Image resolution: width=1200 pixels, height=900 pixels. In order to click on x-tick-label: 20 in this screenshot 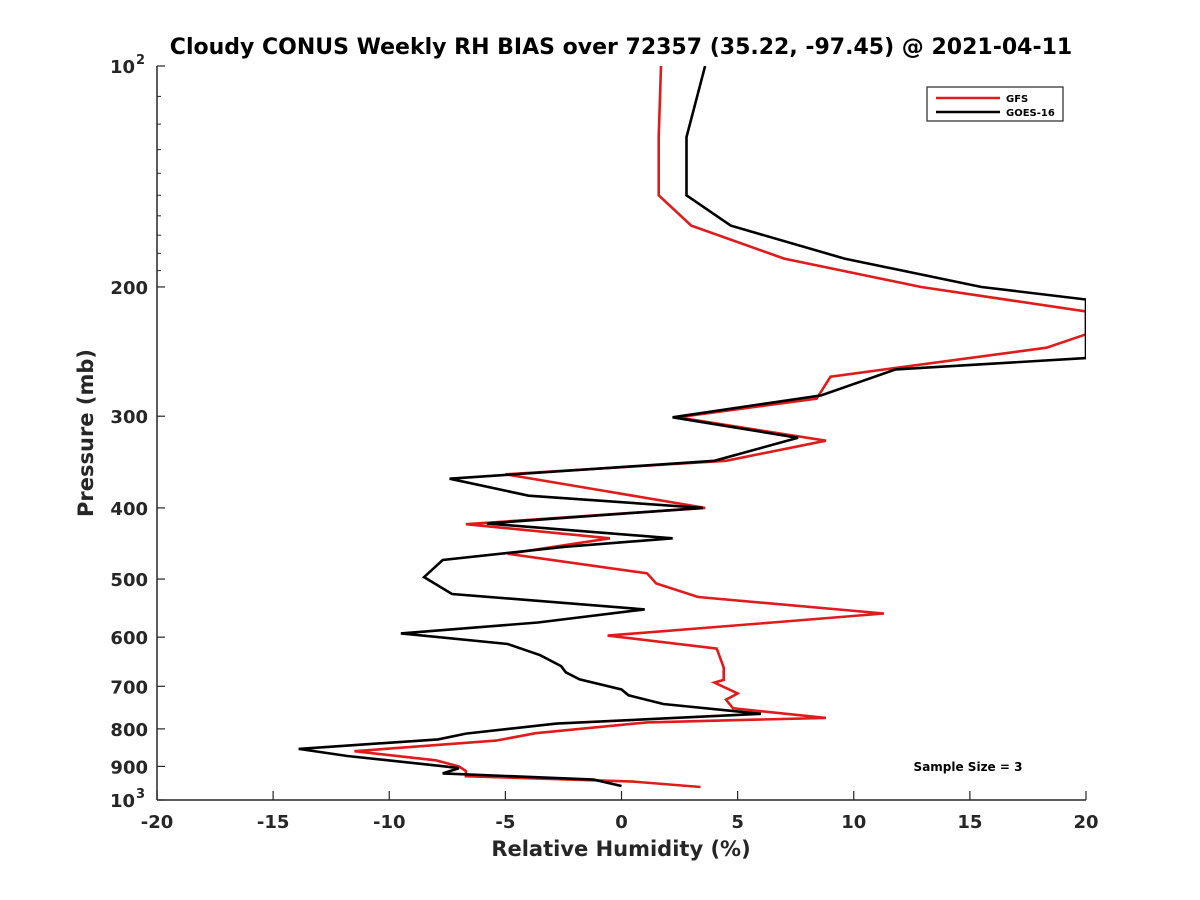, I will do `click(1085, 822)`.